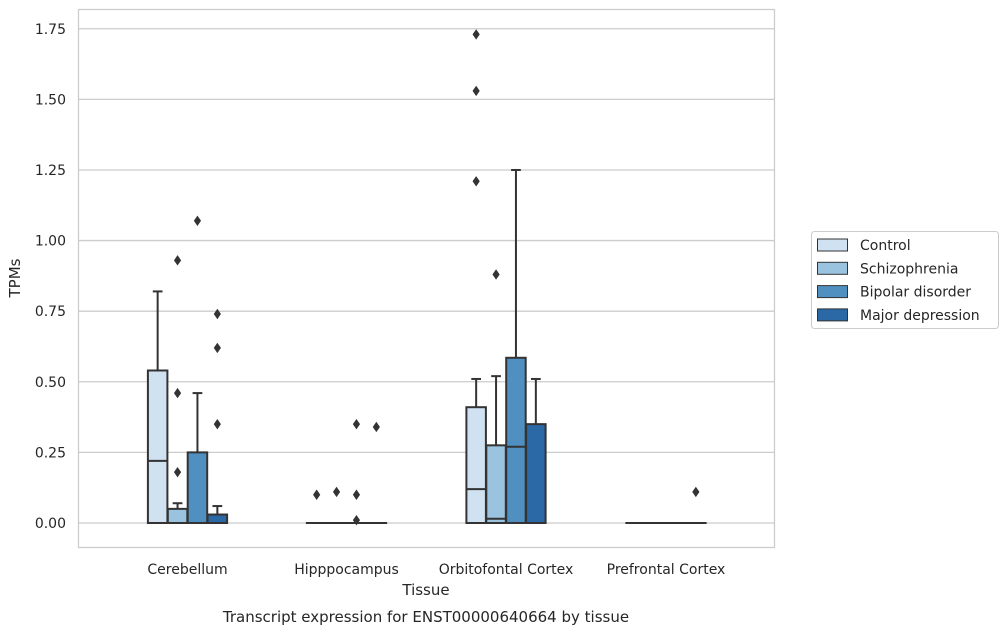 Image resolution: width=1007 pixels, height=634 pixels. I want to click on y-tick-label: 1.00, so click(50, 242).